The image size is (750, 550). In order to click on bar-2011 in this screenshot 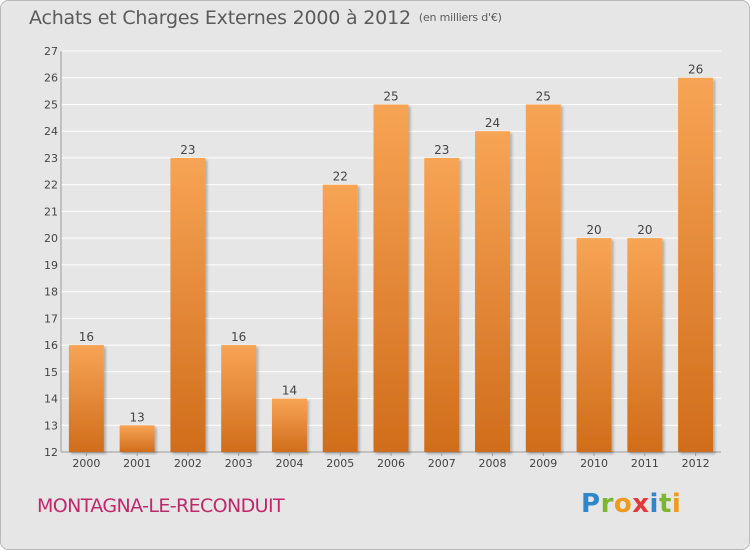, I will do `click(645, 345)`.